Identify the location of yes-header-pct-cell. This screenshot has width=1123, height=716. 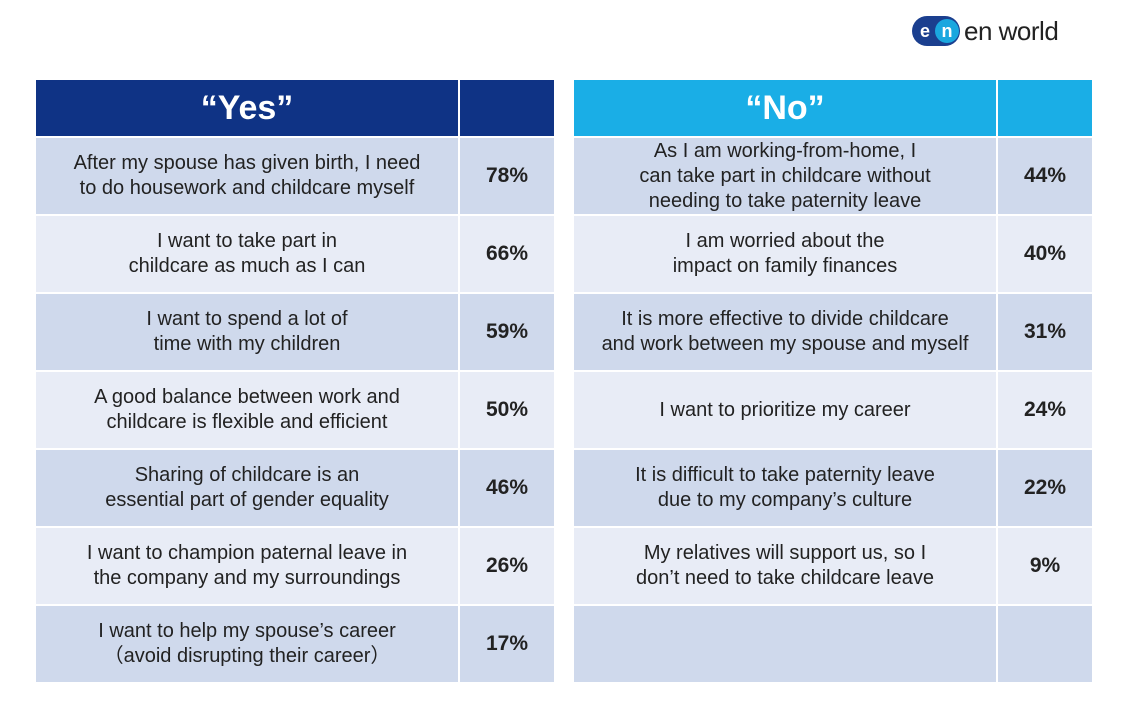
(507, 108).